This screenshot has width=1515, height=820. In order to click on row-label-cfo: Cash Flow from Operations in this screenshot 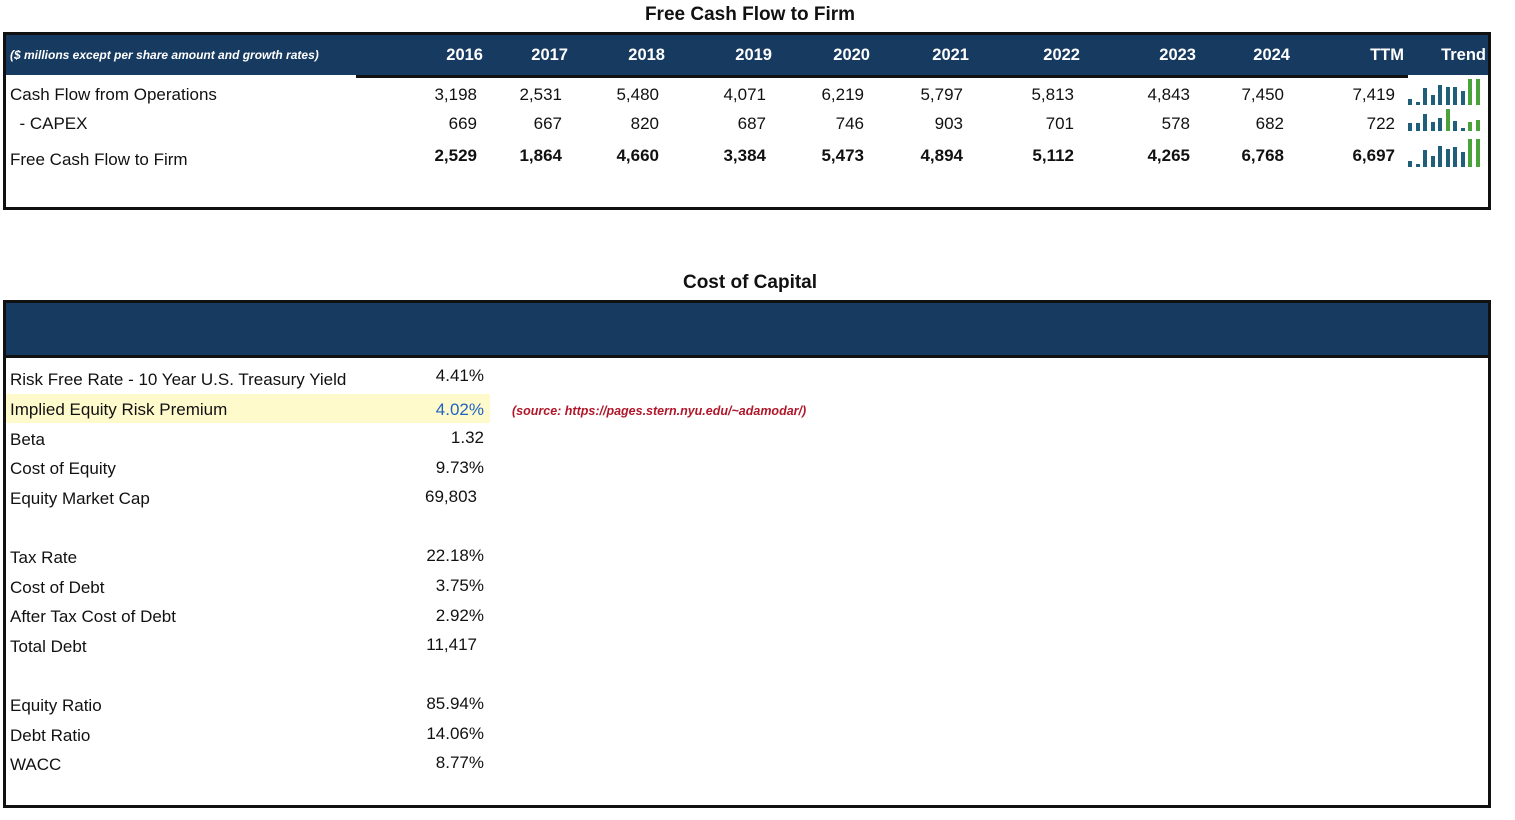, I will do `click(113, 94)`.